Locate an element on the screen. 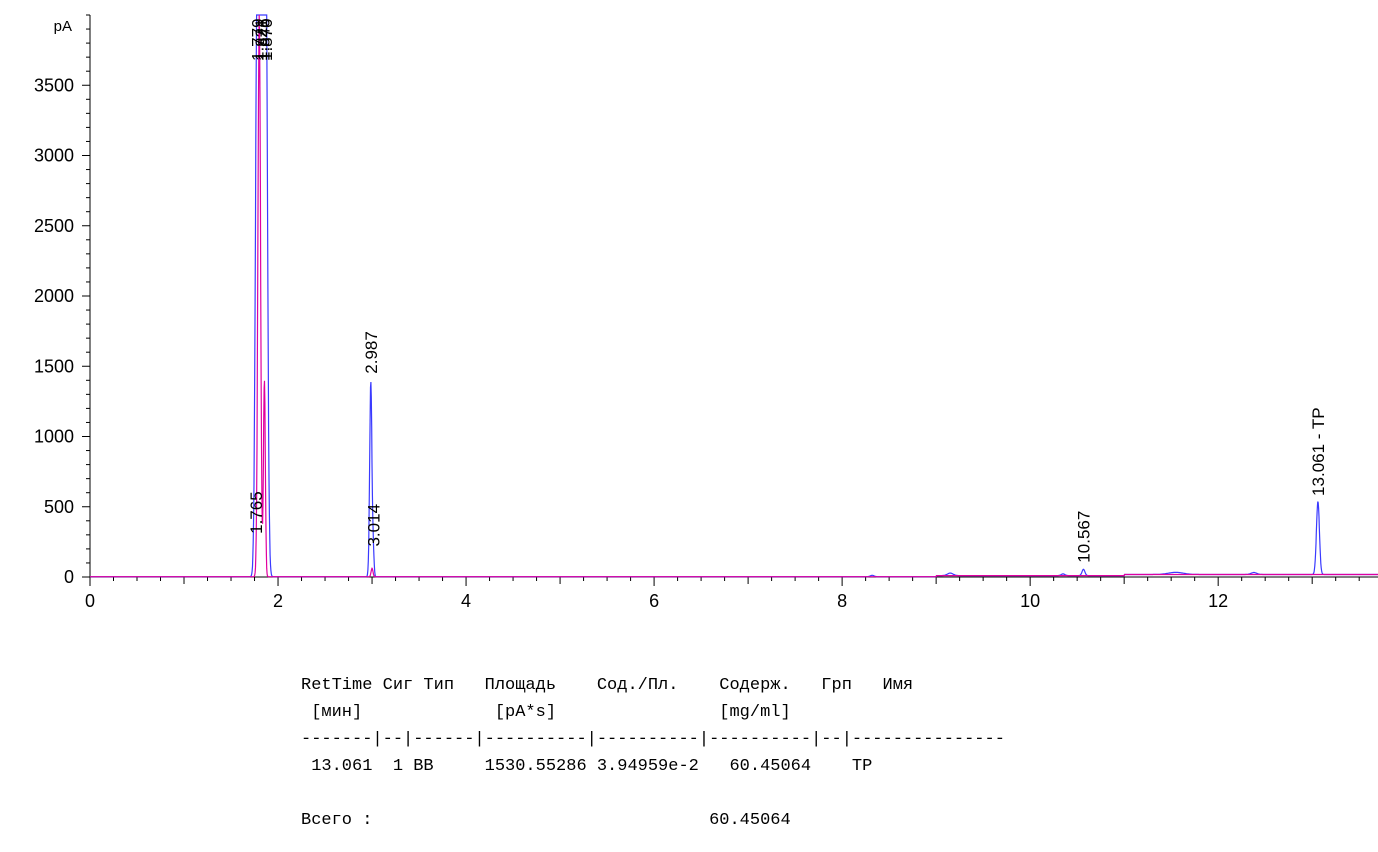  x-tick-label: 12 is located at coordinates (1218, 601).